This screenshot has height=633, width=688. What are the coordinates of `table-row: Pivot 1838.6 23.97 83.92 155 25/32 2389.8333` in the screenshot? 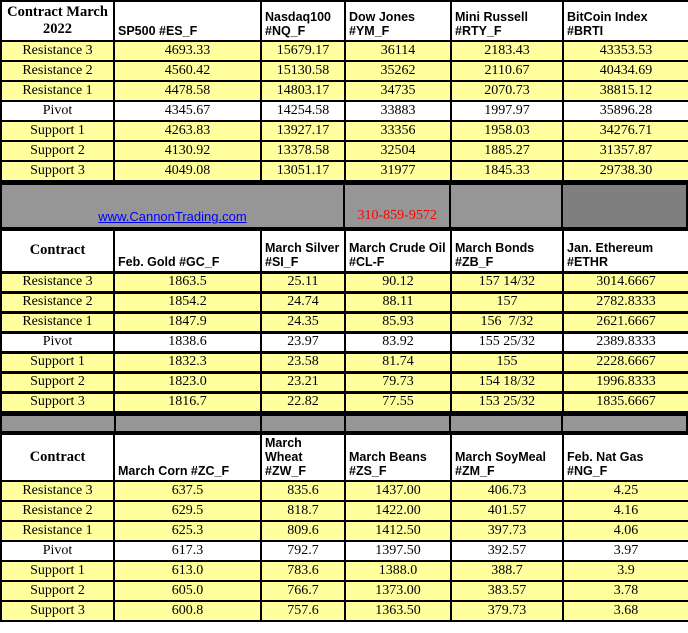 It's located at (344, 342).